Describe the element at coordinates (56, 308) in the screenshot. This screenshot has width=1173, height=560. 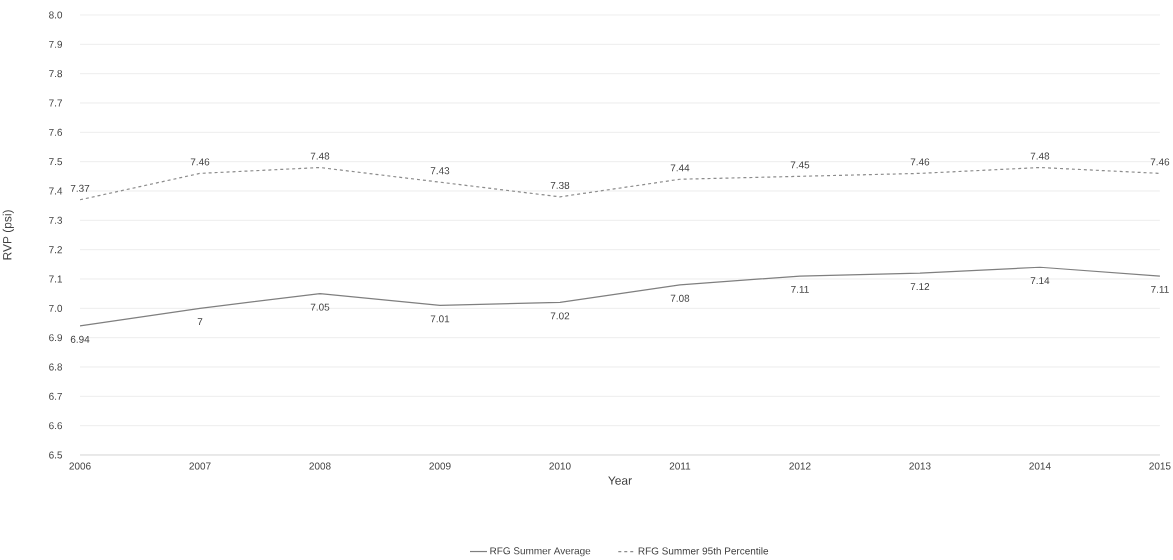
I see `y-tick-label: 7.0` at that location.